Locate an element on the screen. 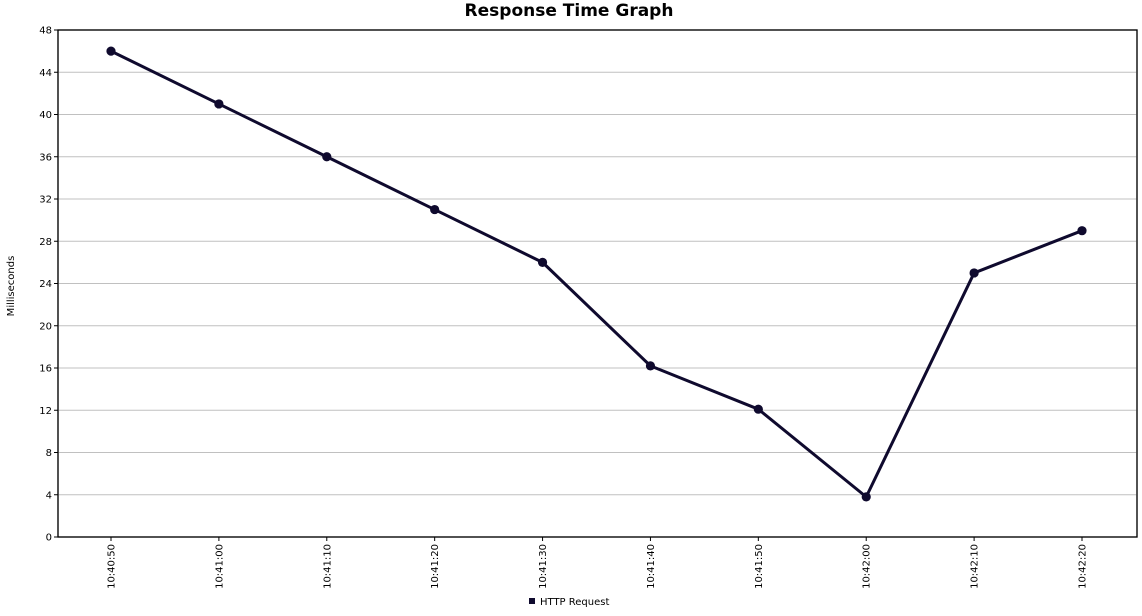 Image resolution: width=1142 pixels, height=616 pixels. legend-swatch is located at coordinates (532, 601).